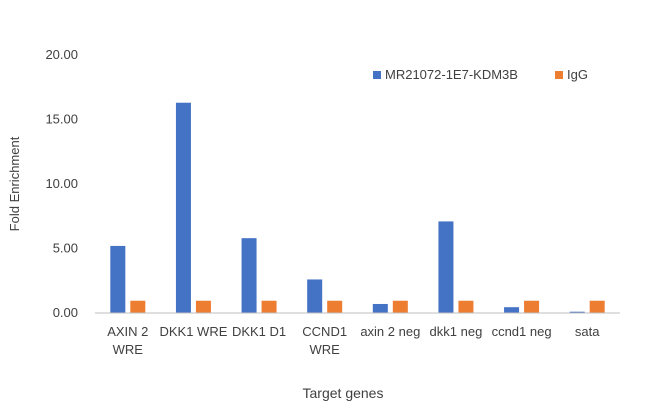  Describe the element at coordinates (324, 331) in the screenshot. I see `x-tick-label: CCND1` at that location.